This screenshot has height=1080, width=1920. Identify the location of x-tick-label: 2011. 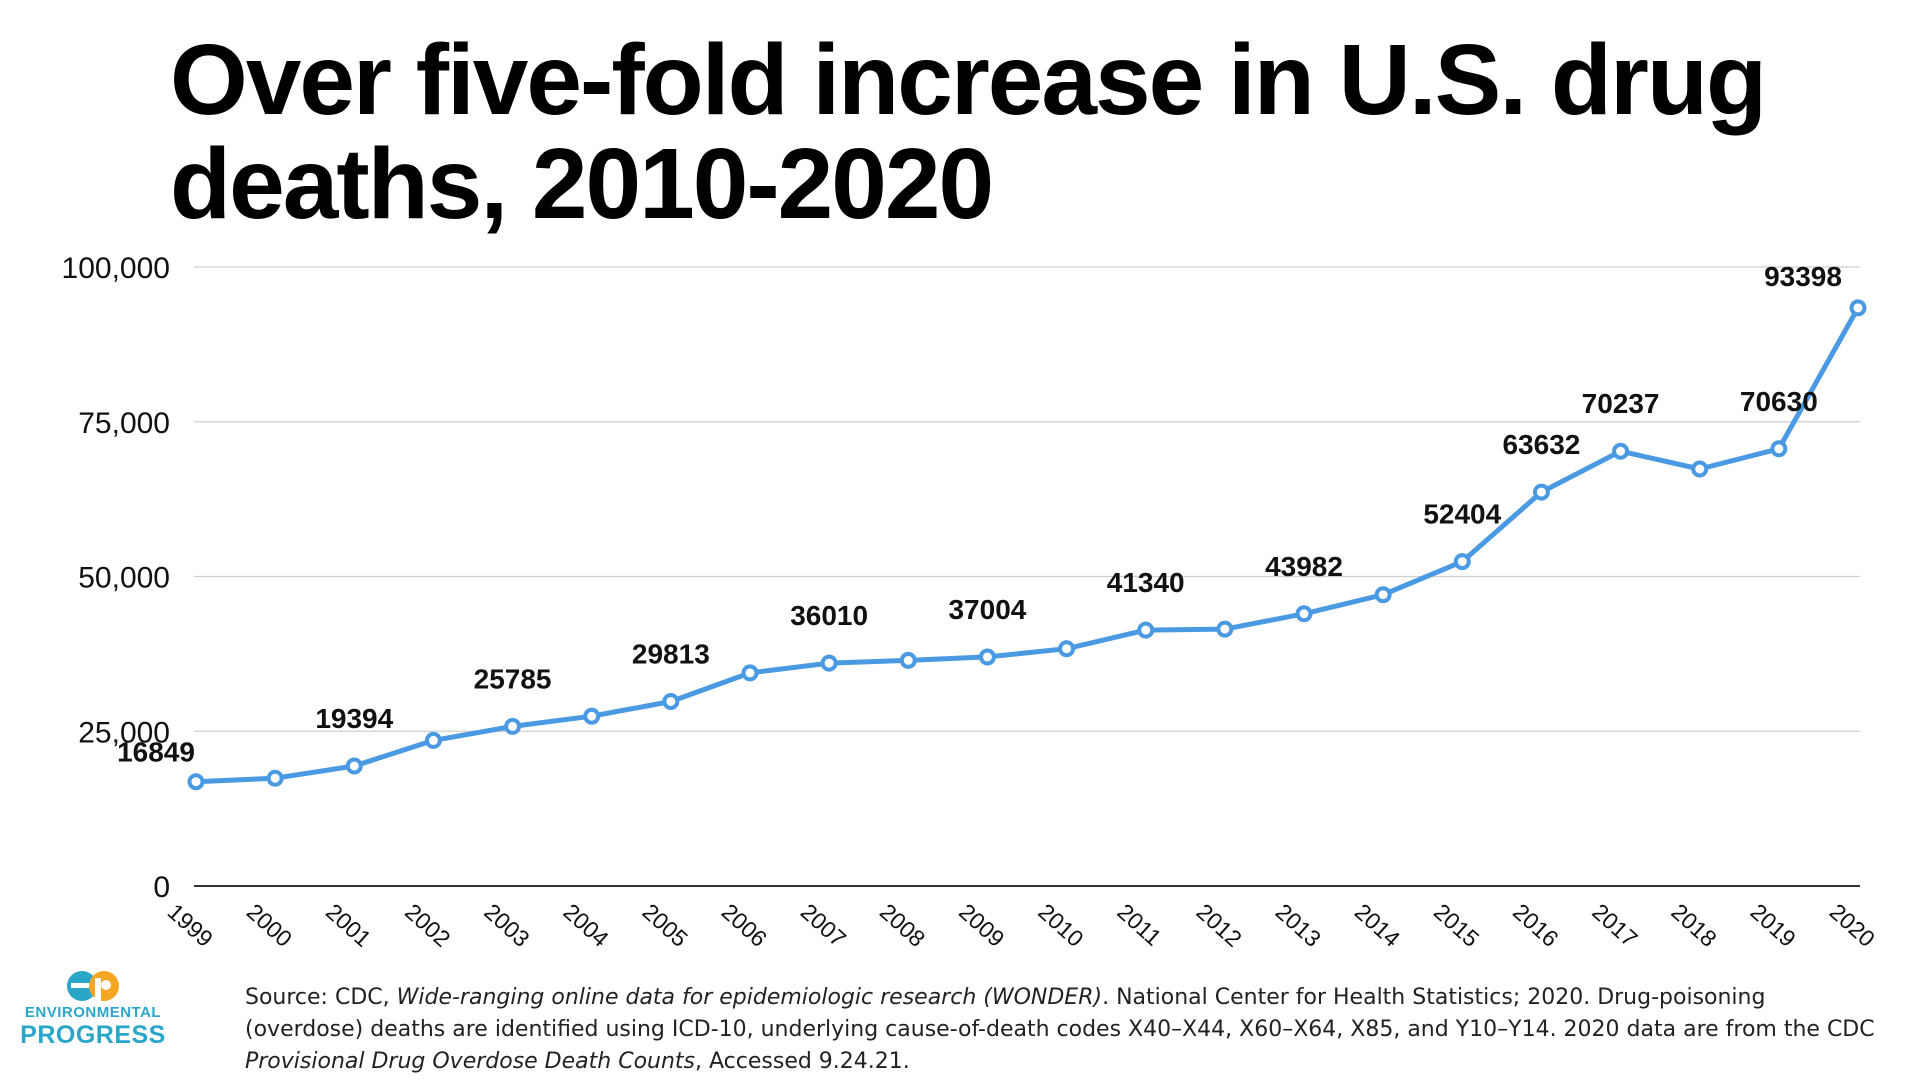
(1139, 924).